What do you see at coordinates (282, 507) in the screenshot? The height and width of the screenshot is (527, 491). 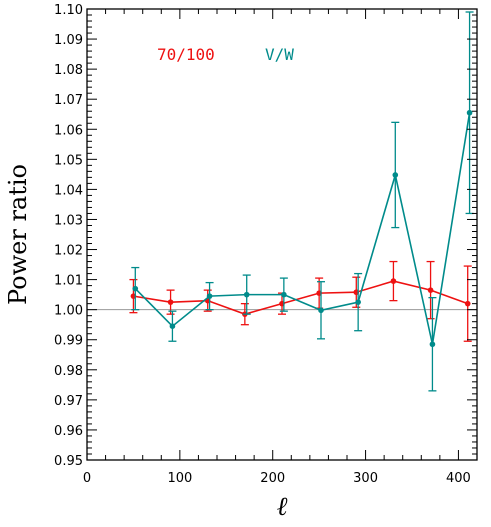 I see `x-axis-label: ℓ` at bounding box center [282, 507].